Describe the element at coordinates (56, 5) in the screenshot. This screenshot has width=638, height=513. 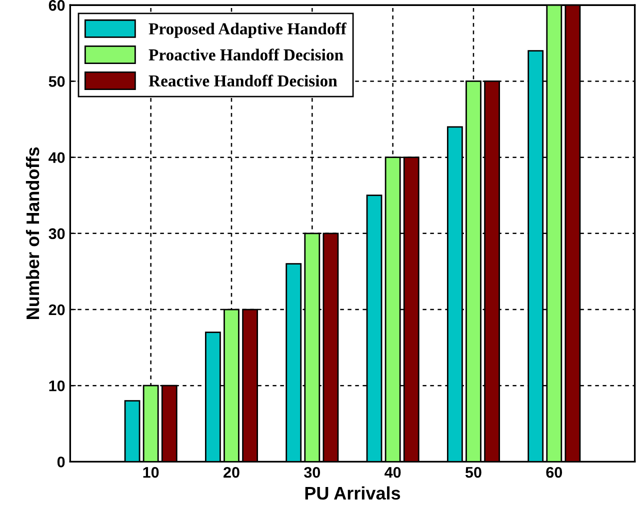
I see `y-tick-label: 60` at that location.